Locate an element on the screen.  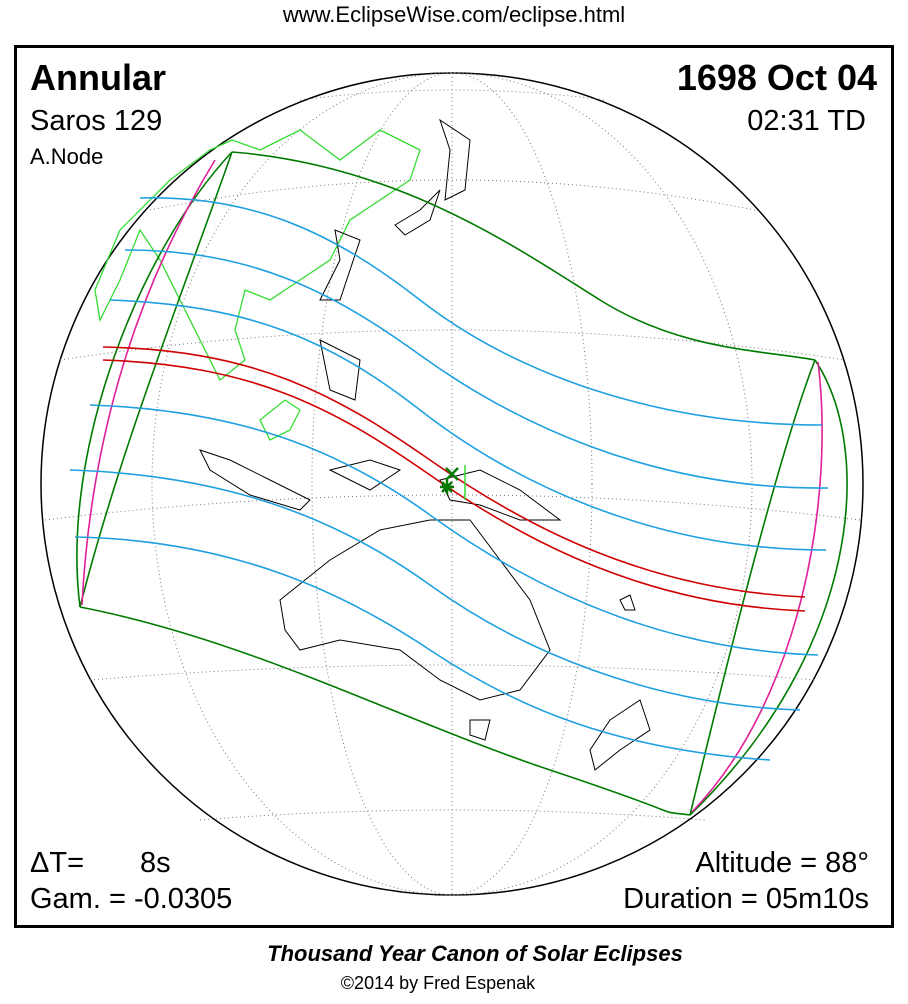
date: 1698 Oct 04 is located at coordinates (777, 77).